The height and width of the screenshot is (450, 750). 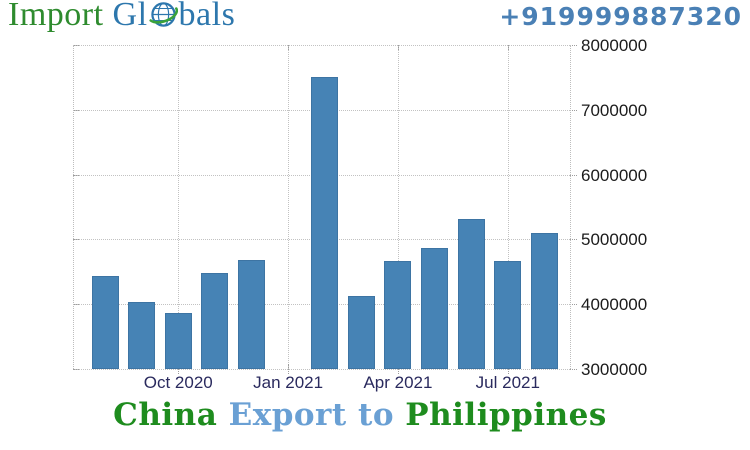 What do you see at coordinates (507, 382) in the screenshot?
I see `x-axis-label: Jul 2021` at bounding box center [507, 382].